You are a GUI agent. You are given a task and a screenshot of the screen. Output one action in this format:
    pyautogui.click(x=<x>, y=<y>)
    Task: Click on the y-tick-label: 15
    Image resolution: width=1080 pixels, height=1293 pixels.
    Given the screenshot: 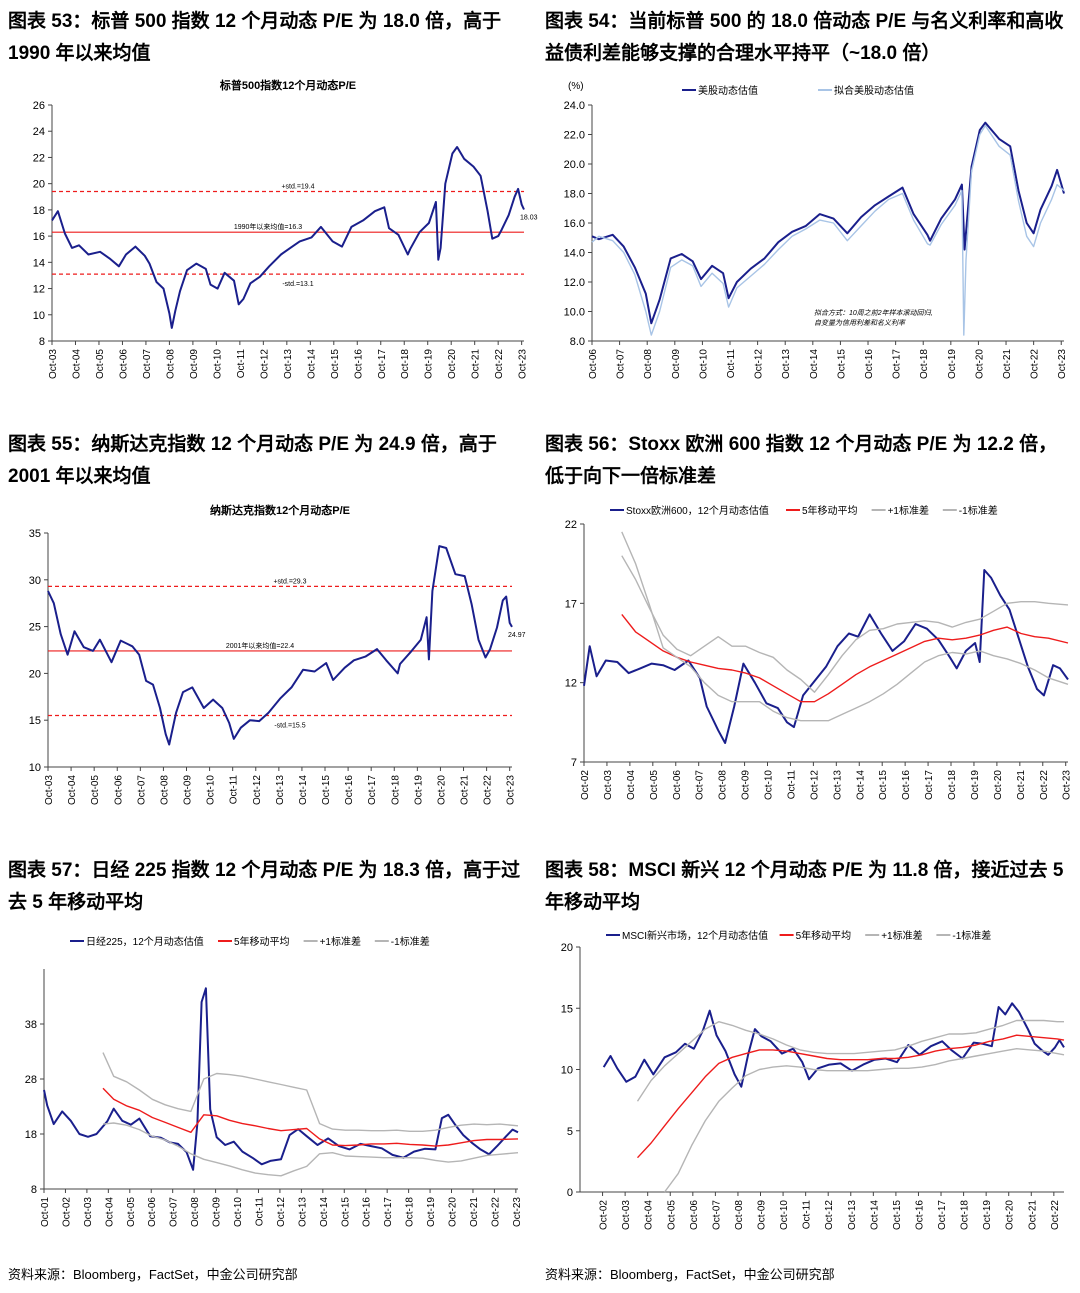 What is the action you would take?
    pyautogui.click(x=567, y=1009)
    